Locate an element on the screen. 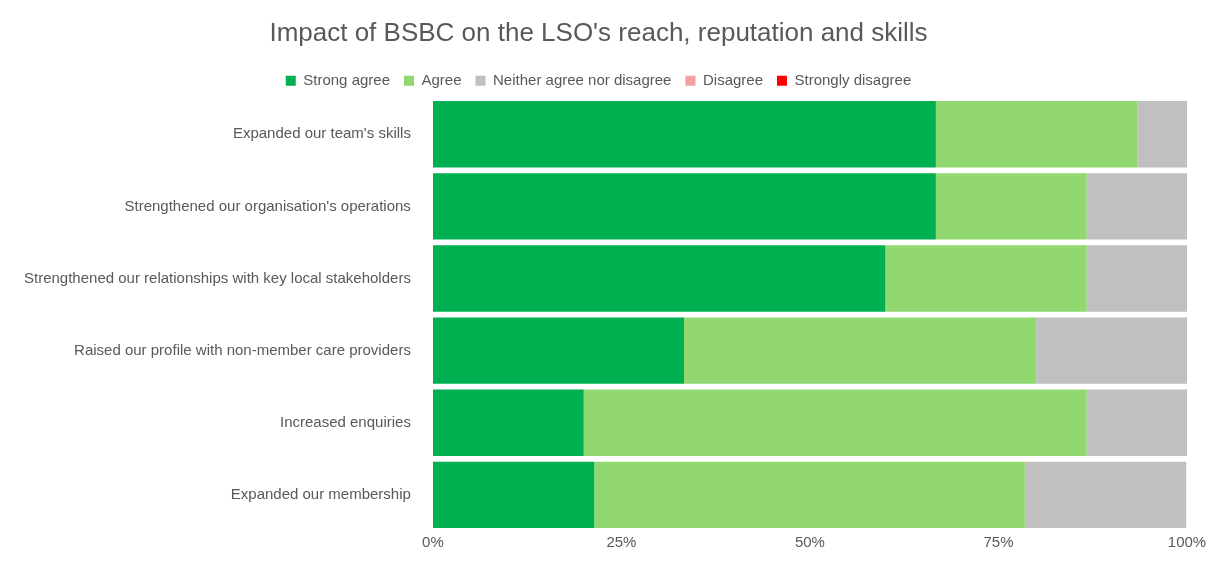 This screenshot has width=1227, height=565. legend-label: Strong agree is located at coordinates (347, 79).